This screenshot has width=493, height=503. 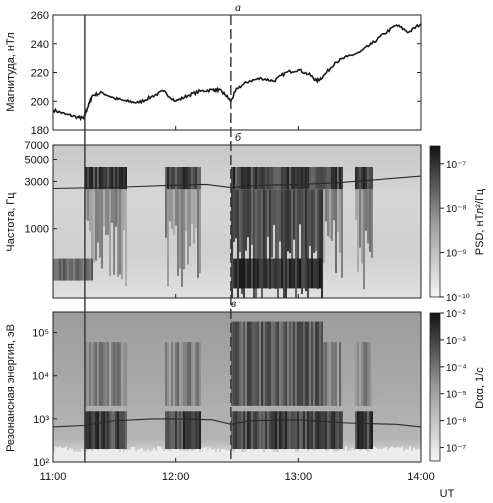 What do you see at coordinates (456, 165) in the screenshot?
I see `panel-b-cbtick-label: 10⁻⁷` at bounding box center [456, 165].